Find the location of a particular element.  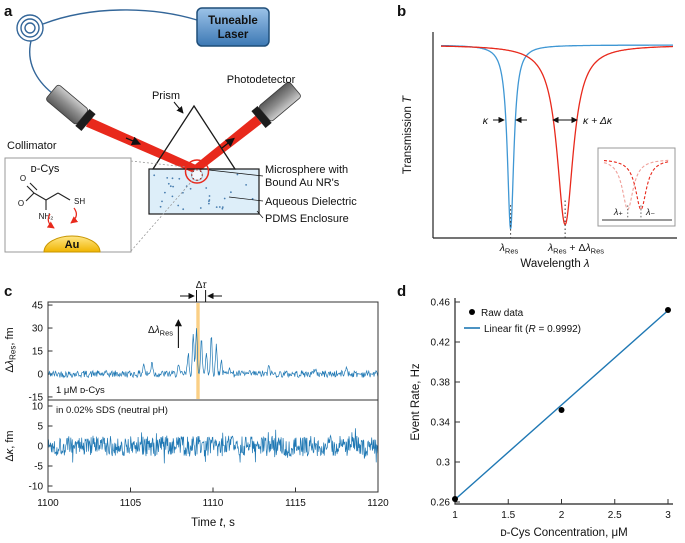

atom-o2-label: O is located at coordinates (21, 203).